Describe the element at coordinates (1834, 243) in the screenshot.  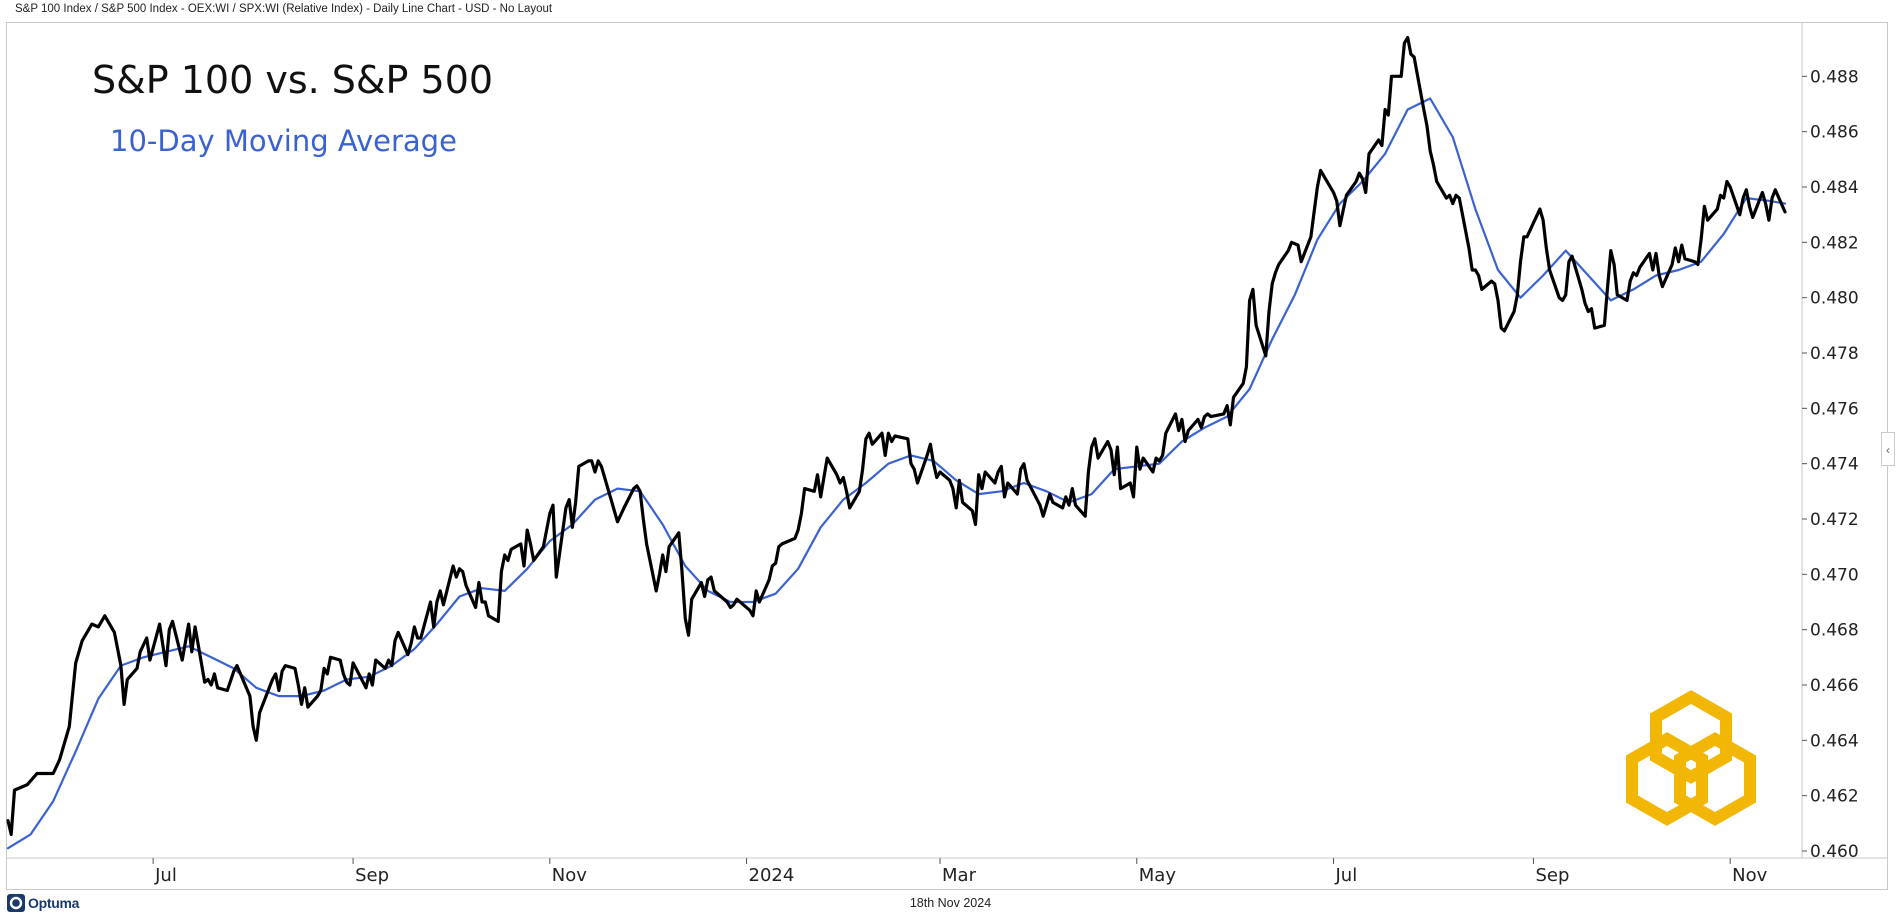
I see `y-tick-label: 0.482` at that location.